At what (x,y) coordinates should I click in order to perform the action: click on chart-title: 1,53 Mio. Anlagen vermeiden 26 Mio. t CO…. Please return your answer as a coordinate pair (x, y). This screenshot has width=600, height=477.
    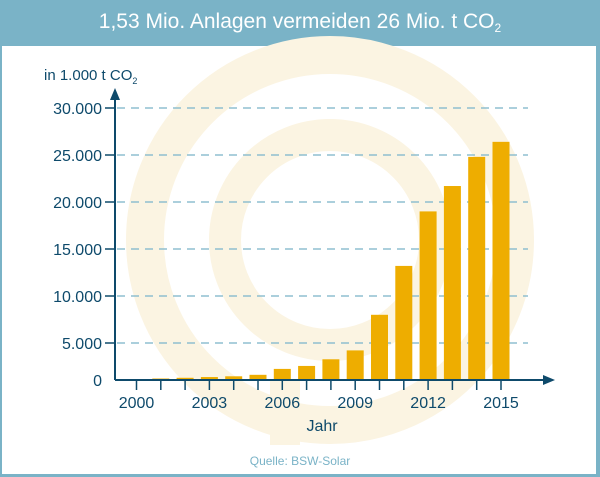
    Looking at the image, I should click on (300, 22).